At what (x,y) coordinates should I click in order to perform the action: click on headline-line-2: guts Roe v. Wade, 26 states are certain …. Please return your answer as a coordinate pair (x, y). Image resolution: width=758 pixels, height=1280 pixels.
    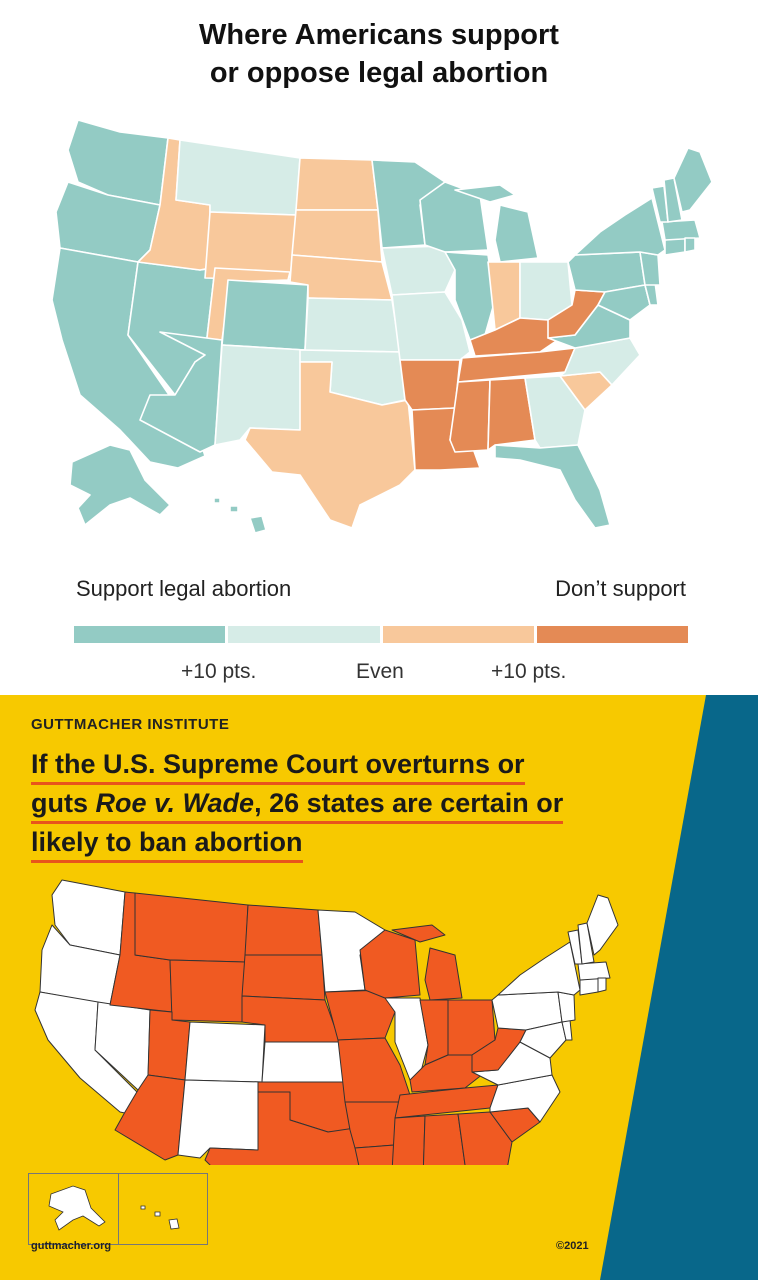
    Looking at the image, I should click on (297, 804).